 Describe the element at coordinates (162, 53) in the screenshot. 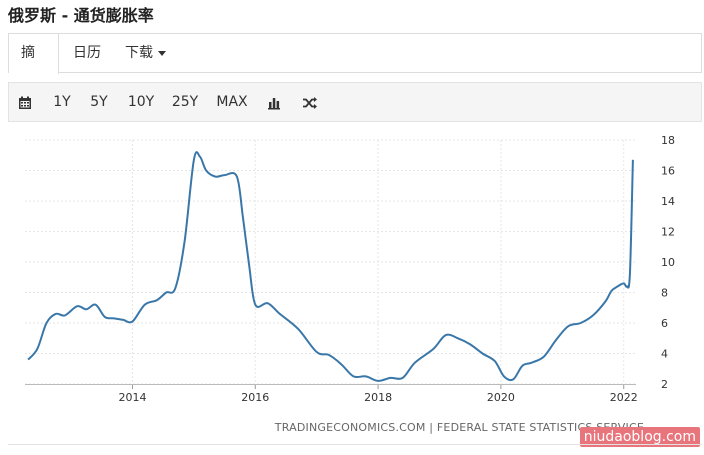

I see `chevron-down-icon` at that location.